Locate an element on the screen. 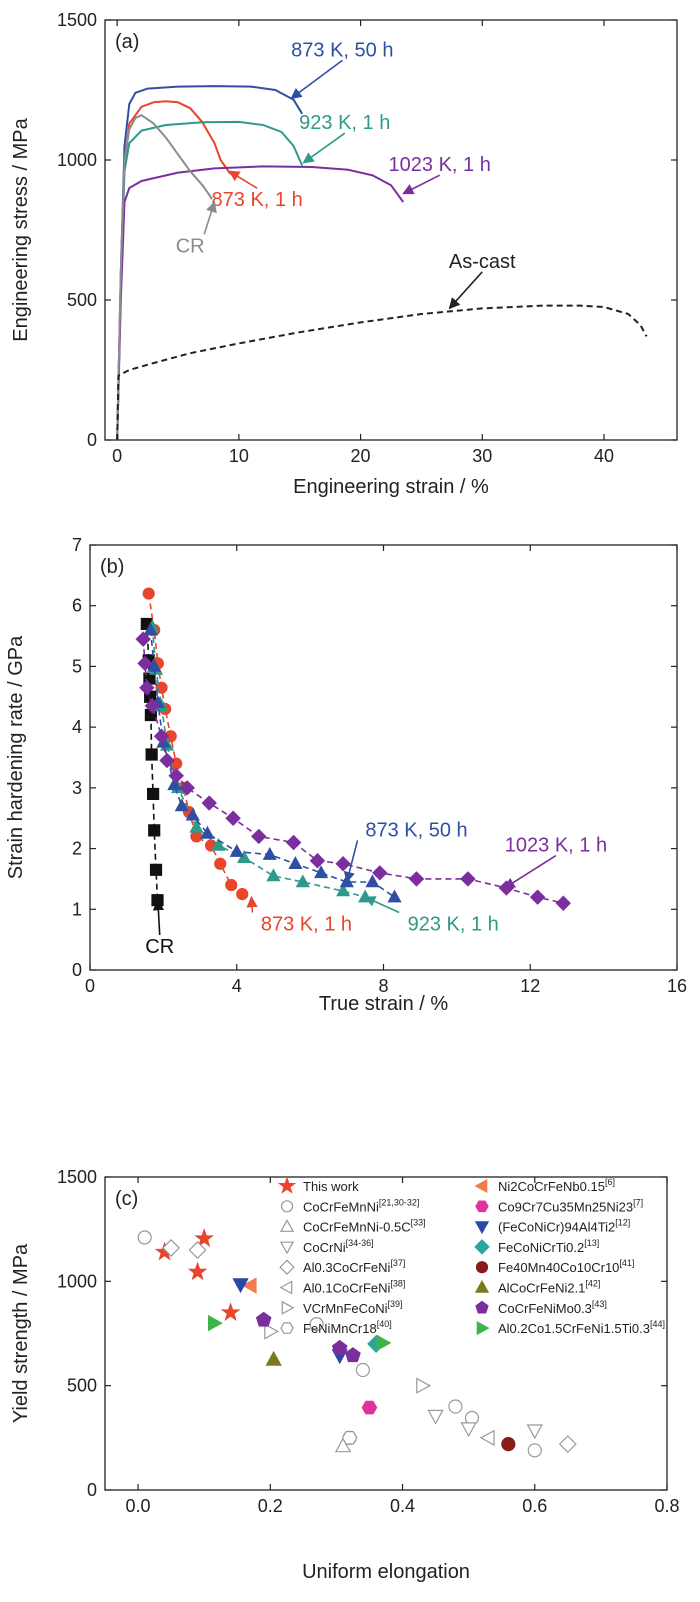  annotation-label: 923 K, 1 h is located at coordinates (453, 925).